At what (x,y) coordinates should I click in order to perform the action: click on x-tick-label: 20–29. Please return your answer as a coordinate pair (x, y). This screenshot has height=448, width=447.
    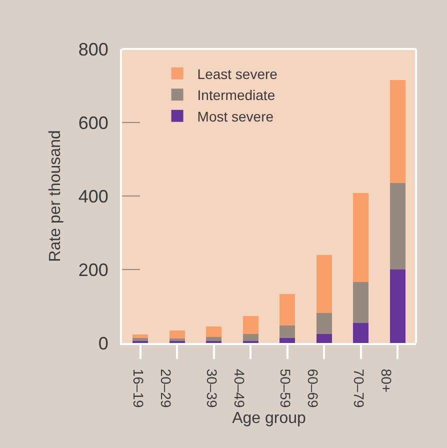
    Looking at the image, I should click on (166, 388).